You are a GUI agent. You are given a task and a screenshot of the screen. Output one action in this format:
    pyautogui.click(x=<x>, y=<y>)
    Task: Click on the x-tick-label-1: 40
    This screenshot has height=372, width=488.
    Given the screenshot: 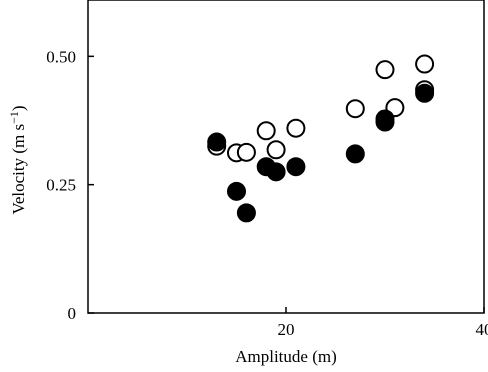 What is the action you would take?
    pyautogui.click(x=482, y=329)
    